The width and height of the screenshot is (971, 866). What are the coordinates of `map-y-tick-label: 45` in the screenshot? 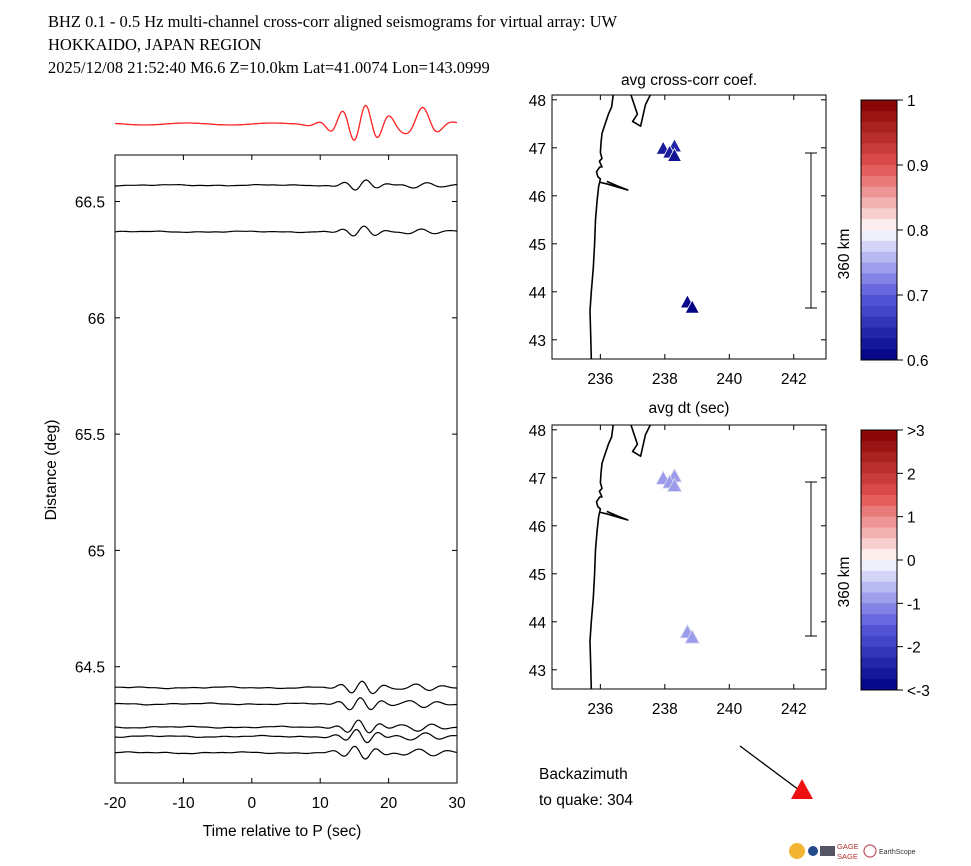 It's located at (537, 575).